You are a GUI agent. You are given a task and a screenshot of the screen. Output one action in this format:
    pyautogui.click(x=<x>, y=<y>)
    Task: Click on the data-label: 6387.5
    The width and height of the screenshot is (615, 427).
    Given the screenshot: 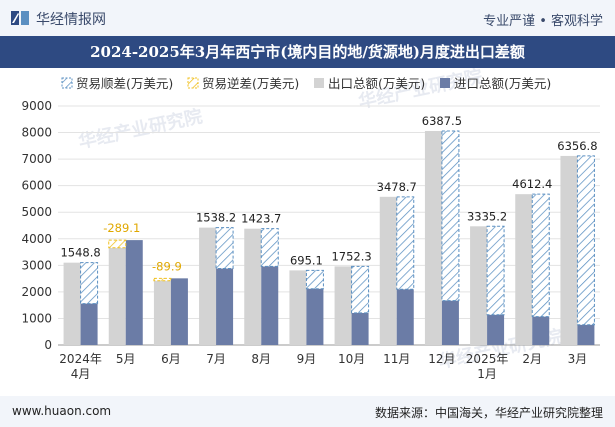 What is the action you would take?
    pyautogui.click(x=442, y=121)
    